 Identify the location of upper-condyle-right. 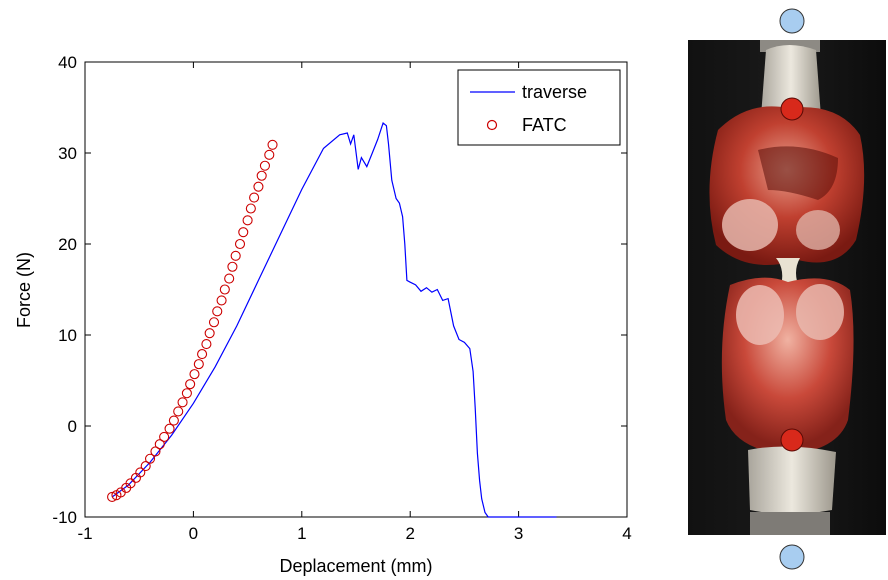
(818, 230).